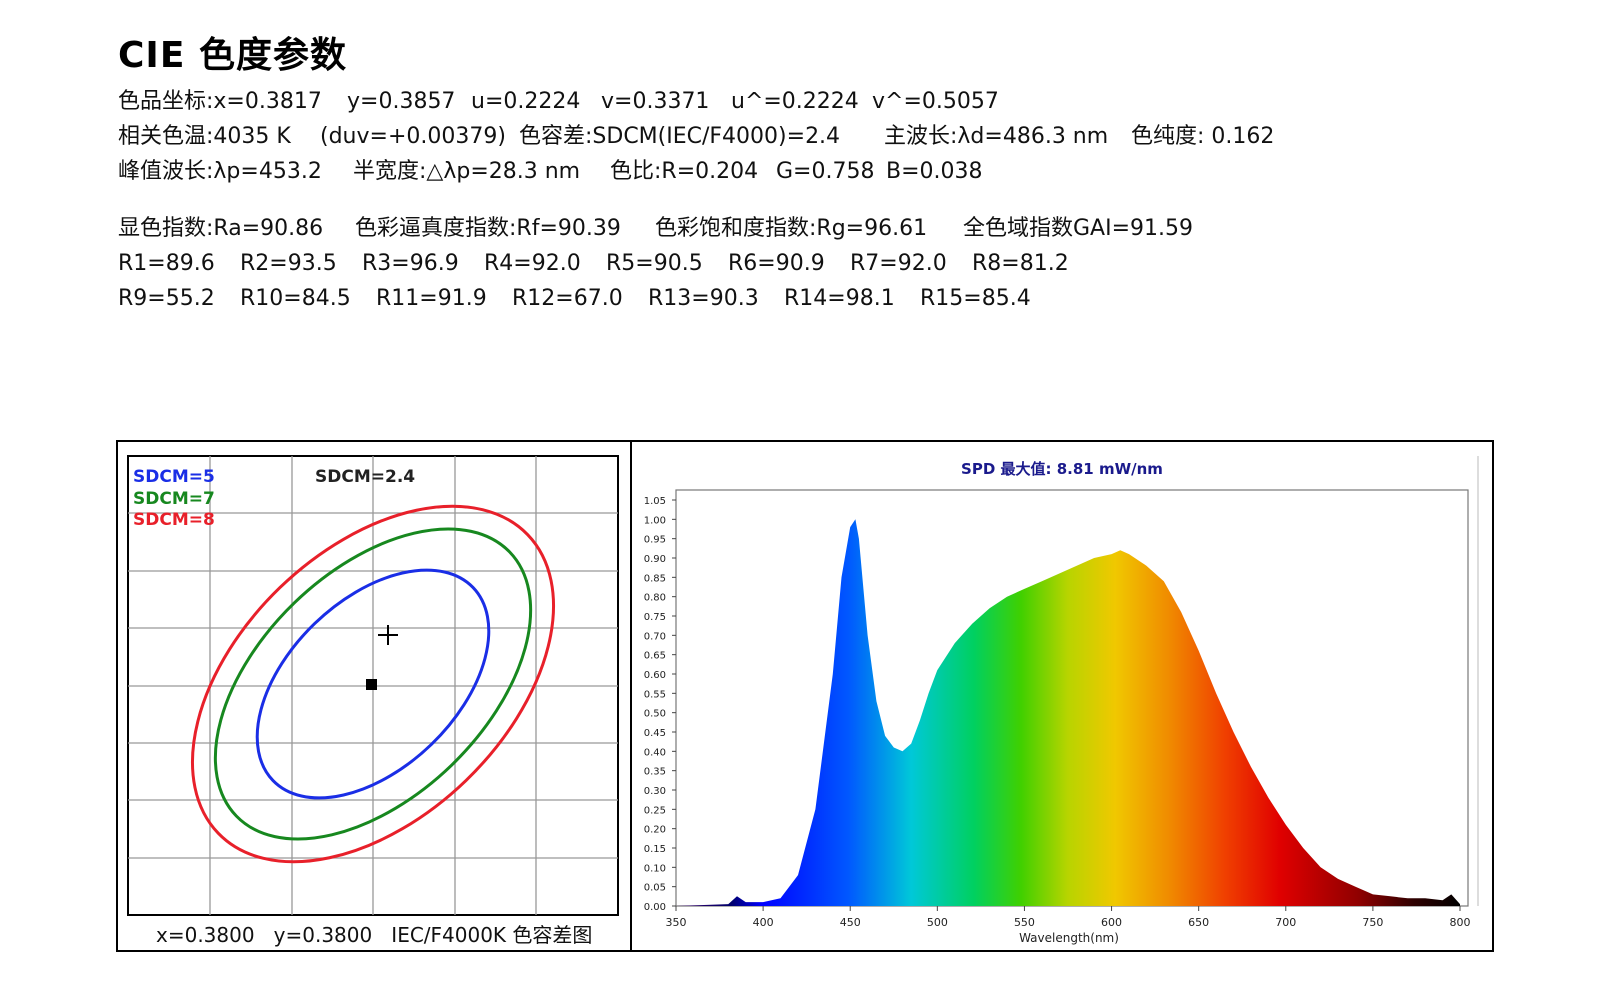 The width and height of the screenshot is (1600, 1000). What do you see at coordinates (655, 578) in the screenshot?
I see `spd-y-tick-label: 0.85` at bounding box center [655, 578].